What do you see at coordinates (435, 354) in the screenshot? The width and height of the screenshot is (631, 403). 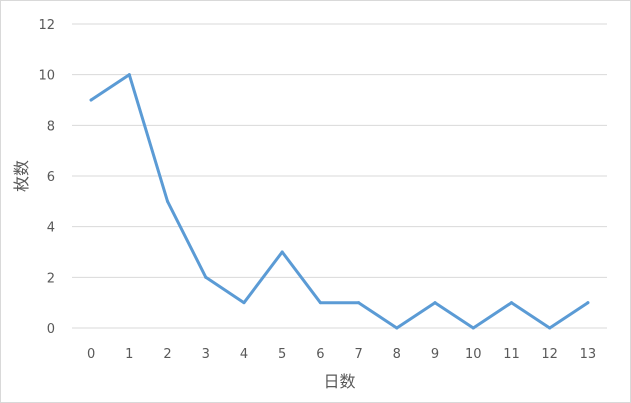 I see `x-tick-label: 9` at bounding box center [435, 354].